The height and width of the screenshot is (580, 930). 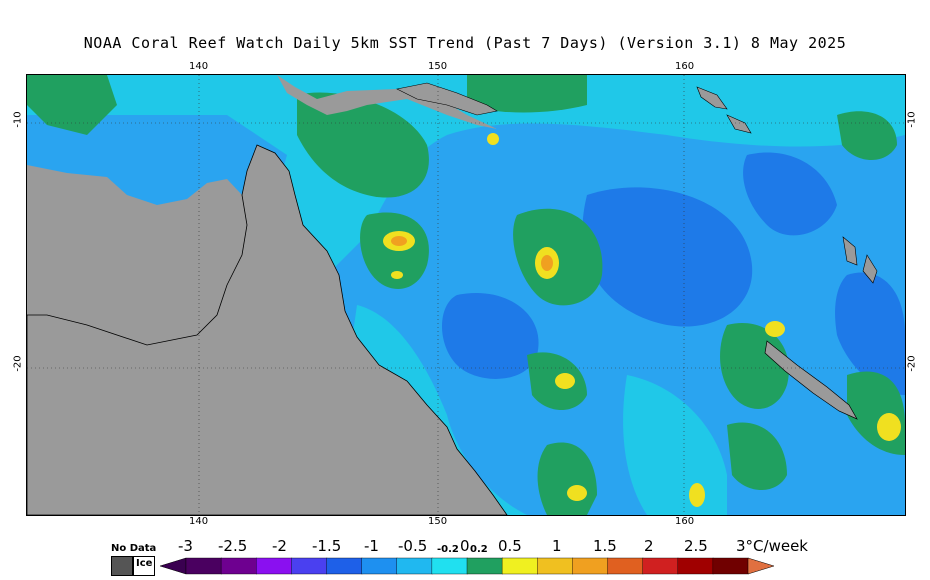 What do you see at coordinates (413, 546) in the screenshot?
I see `legend-label-n05: -0.5` at bounding box center [413, 546].